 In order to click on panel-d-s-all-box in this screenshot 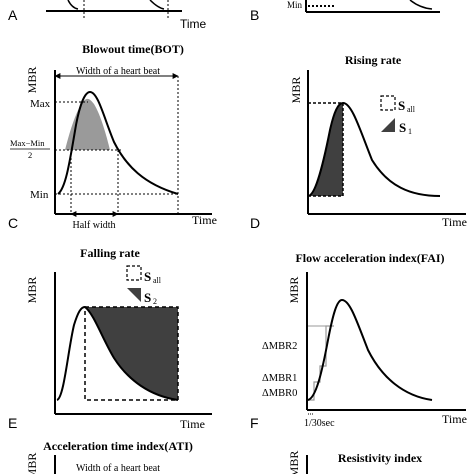, I will do `click(325, 149)`.